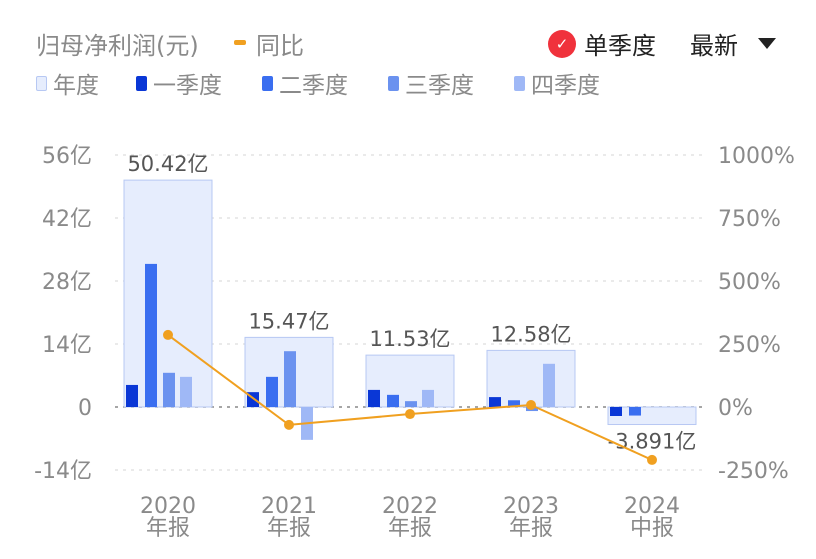 The image size is (816, 559). Describe the element at coordinates (530, 334) in the screenshot. I see `annual-value-label: 12.58亿` at that location.